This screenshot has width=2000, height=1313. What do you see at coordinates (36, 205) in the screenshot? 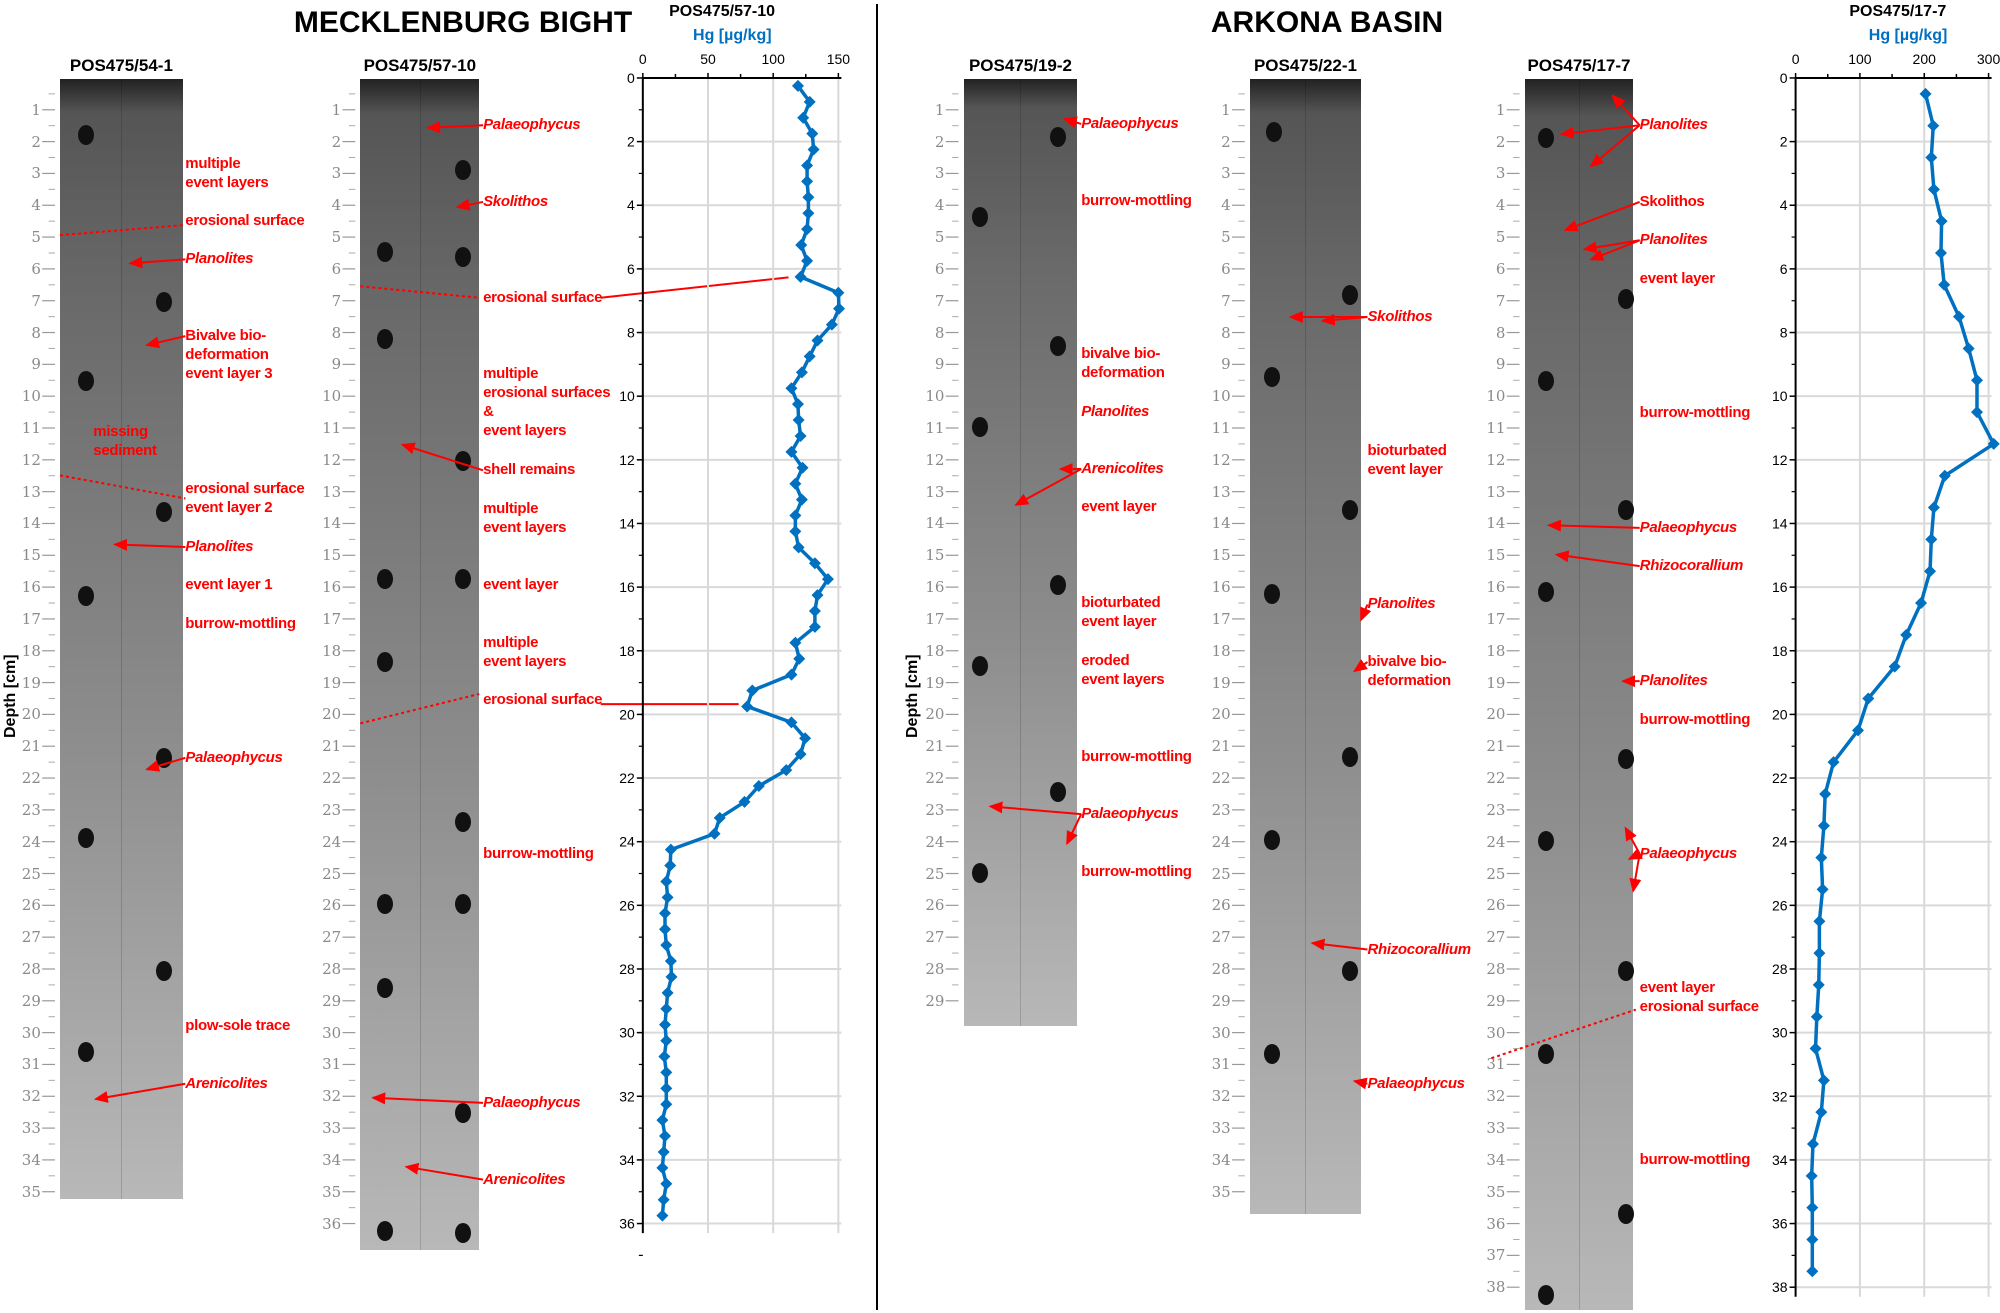
I see `ruler-depth-label: 4` at bounding box center [36, 205].